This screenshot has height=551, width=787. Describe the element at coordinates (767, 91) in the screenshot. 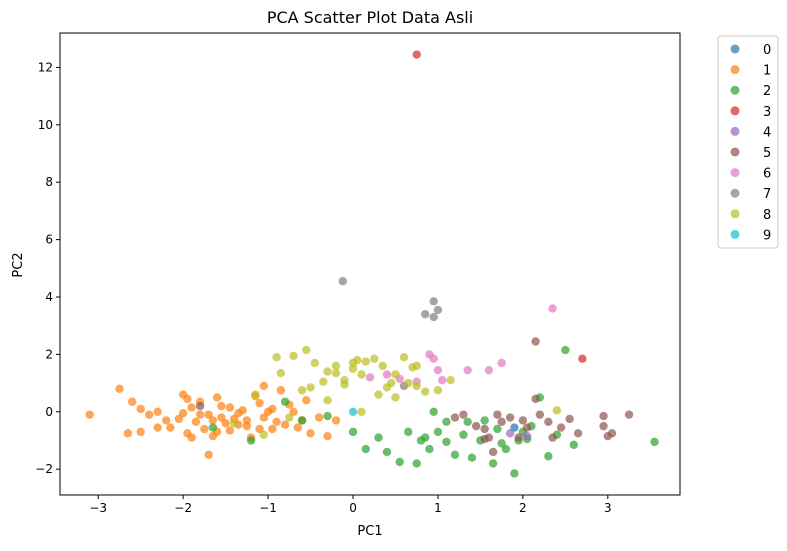

I see `legend-label: 2` at that location.